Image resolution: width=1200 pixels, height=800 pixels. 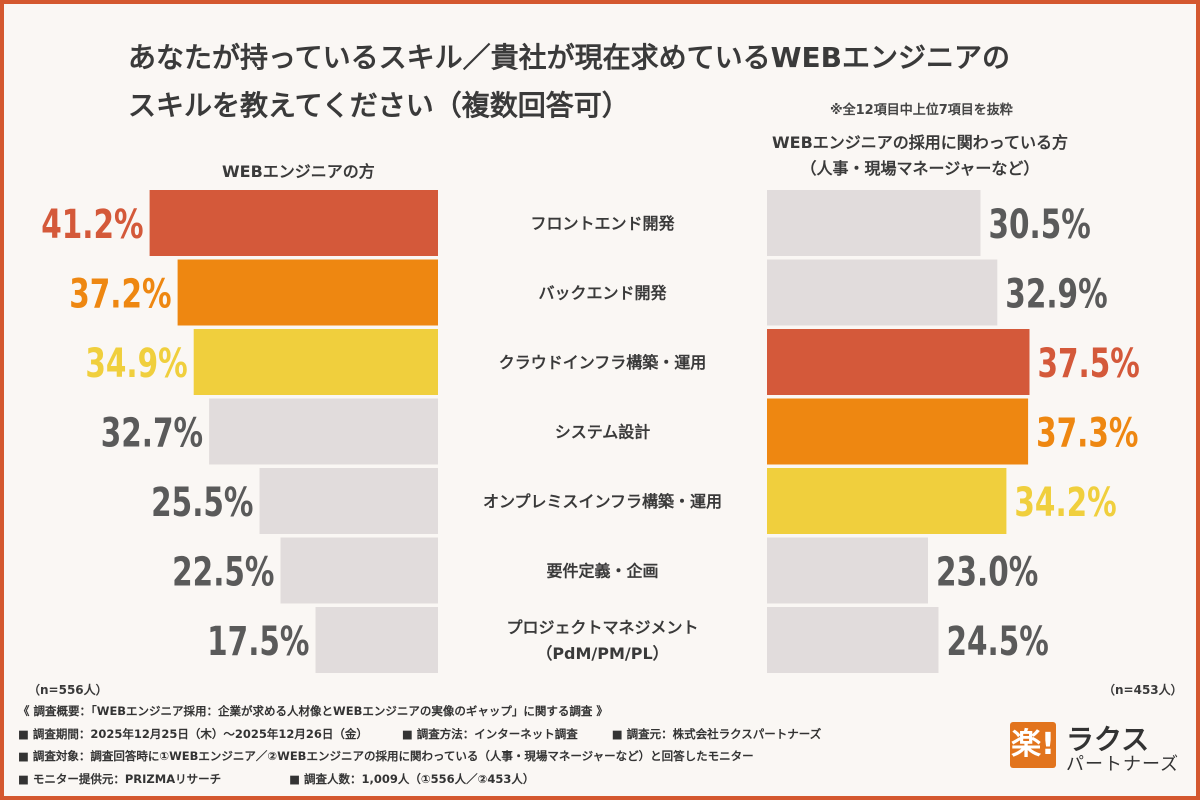 I want to click on footer-period: ■ 調査期間：2025年12月25日（木）～2025年12月26日（金）, so click(x=193, y=733).